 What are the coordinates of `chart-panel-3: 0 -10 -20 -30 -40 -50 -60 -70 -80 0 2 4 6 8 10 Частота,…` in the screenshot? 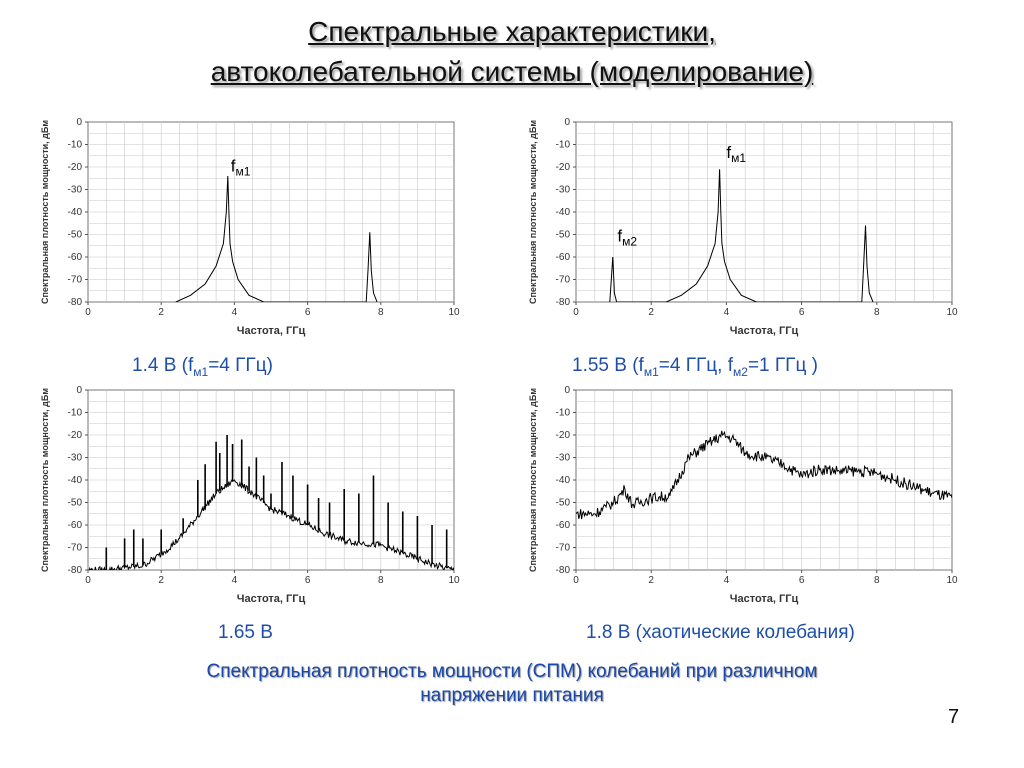 It's located at (251, 496).